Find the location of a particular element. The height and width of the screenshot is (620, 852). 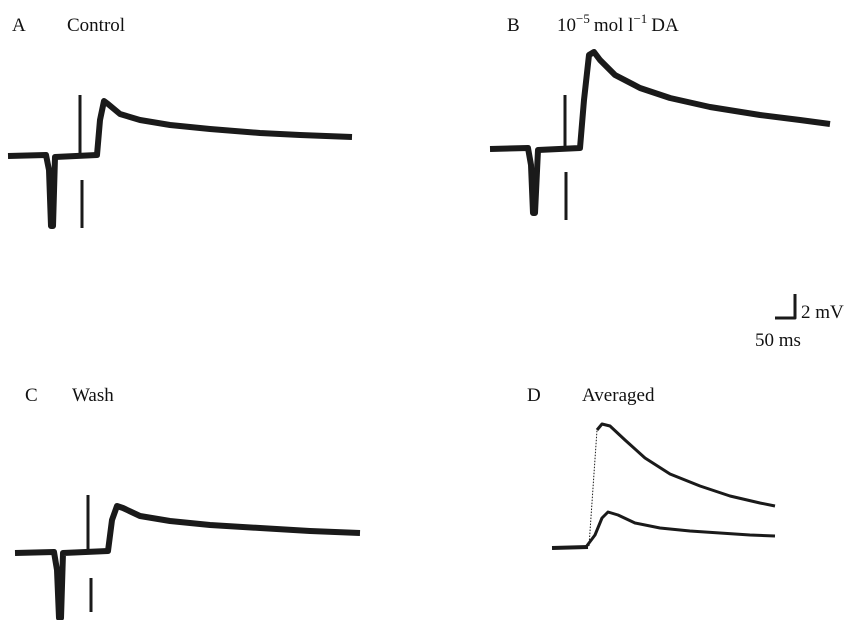

panel-letter: D is located at coordinates (534, 395).